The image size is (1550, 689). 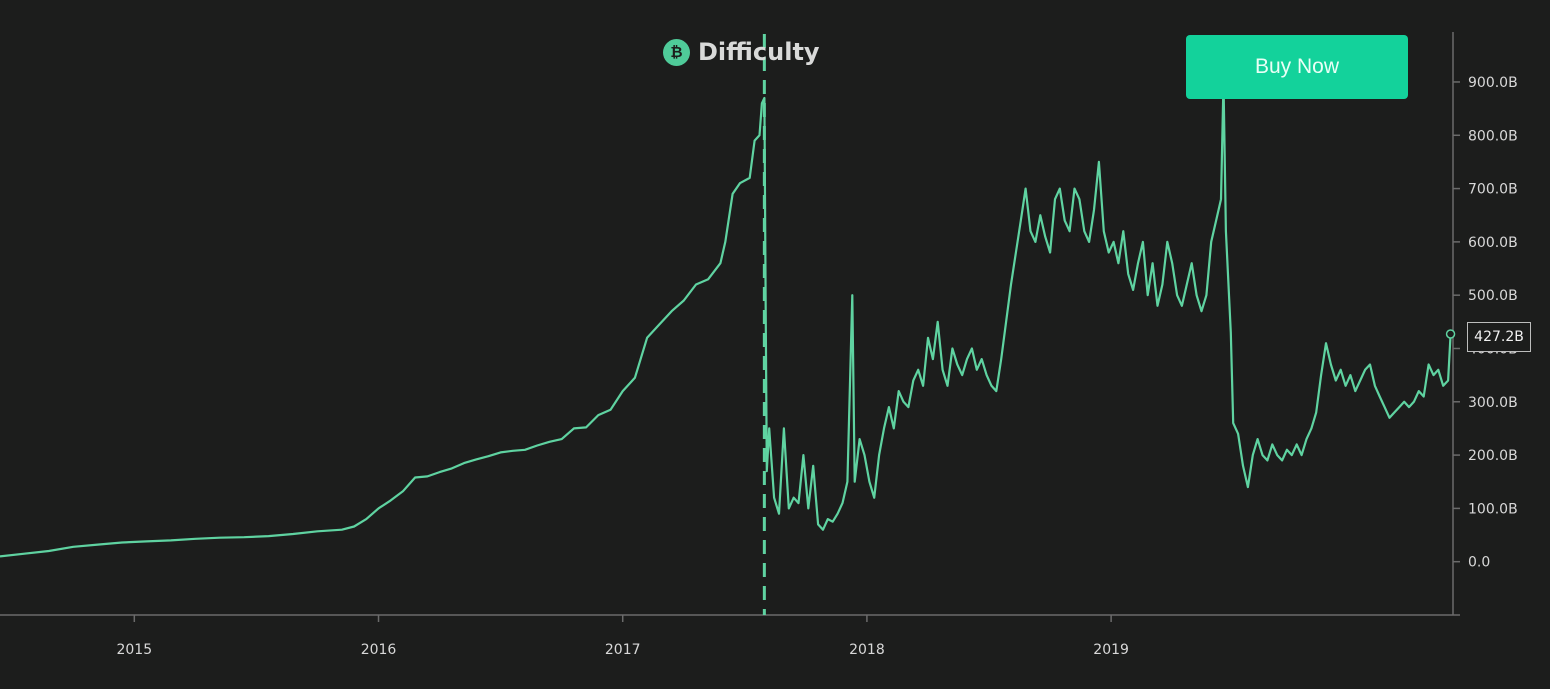 I want to click on y-tick-label: 800.0B, so click(x=1493, y=136).